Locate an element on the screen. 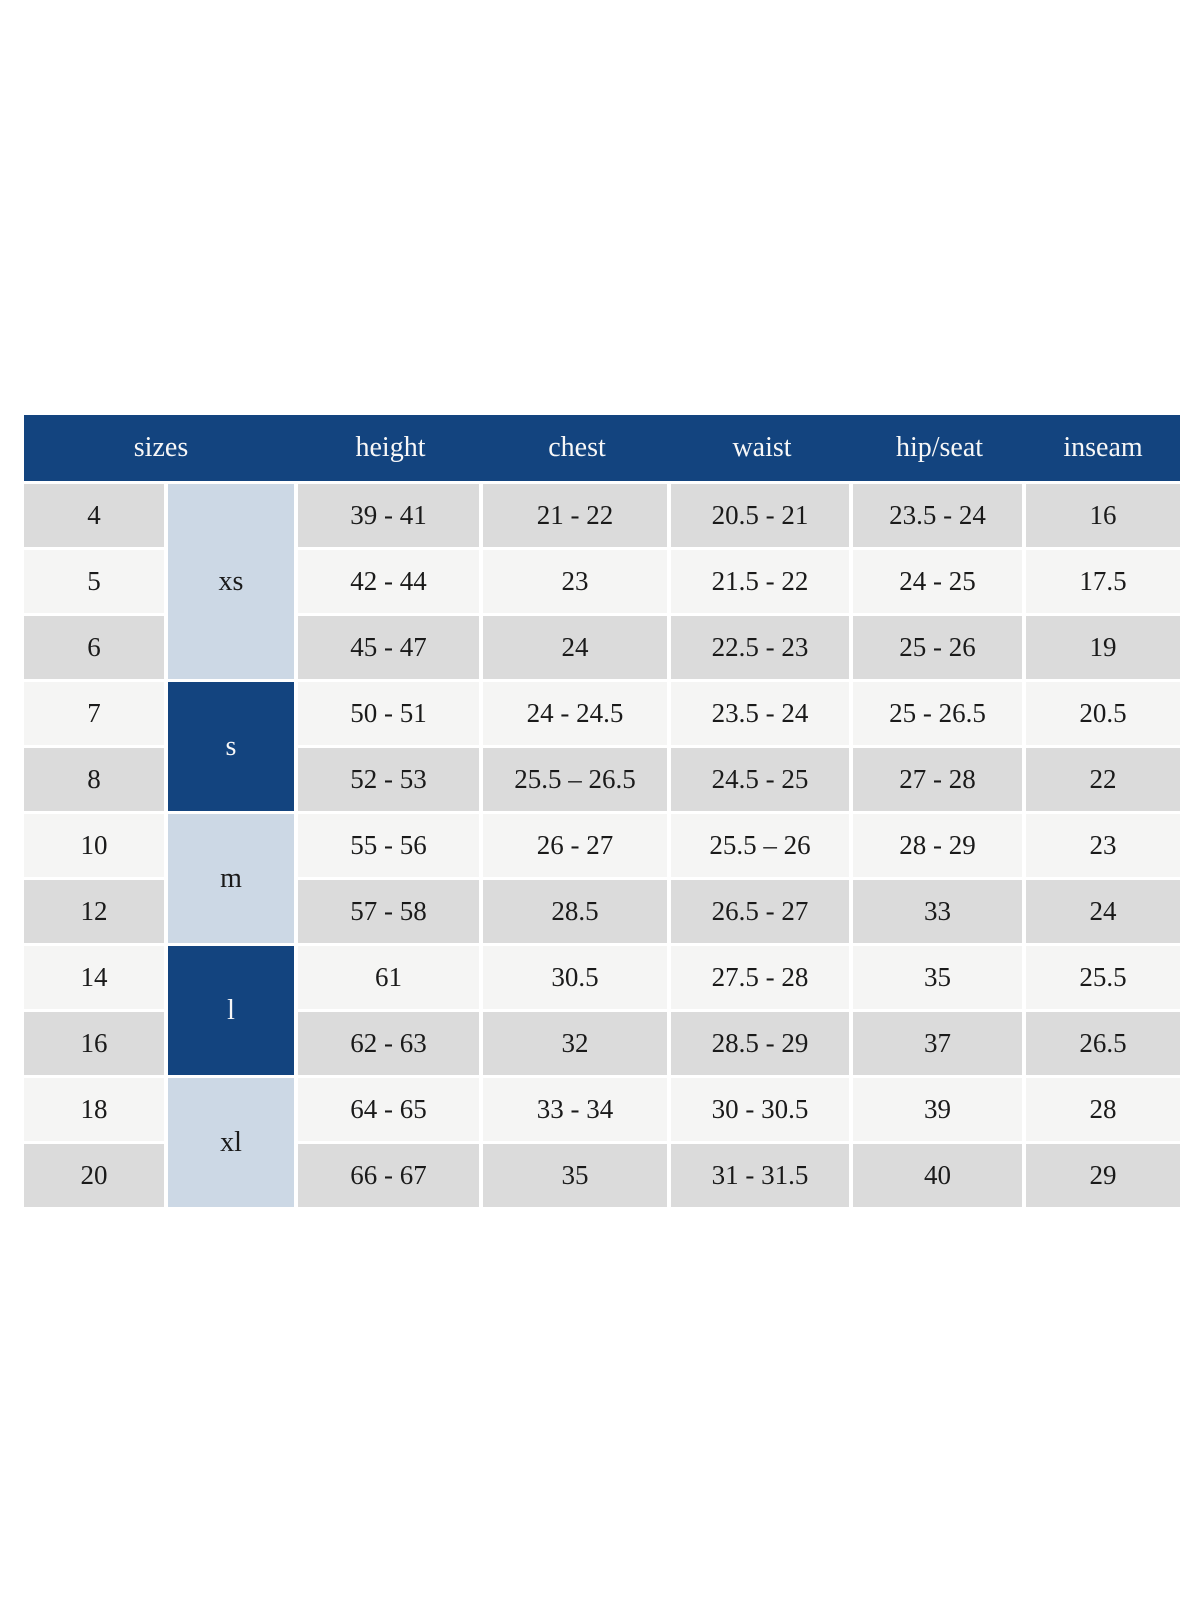 The width and height of the screenshot is (1200, 1600). header-inseam: inseam is located at coordinates (1103, 449).